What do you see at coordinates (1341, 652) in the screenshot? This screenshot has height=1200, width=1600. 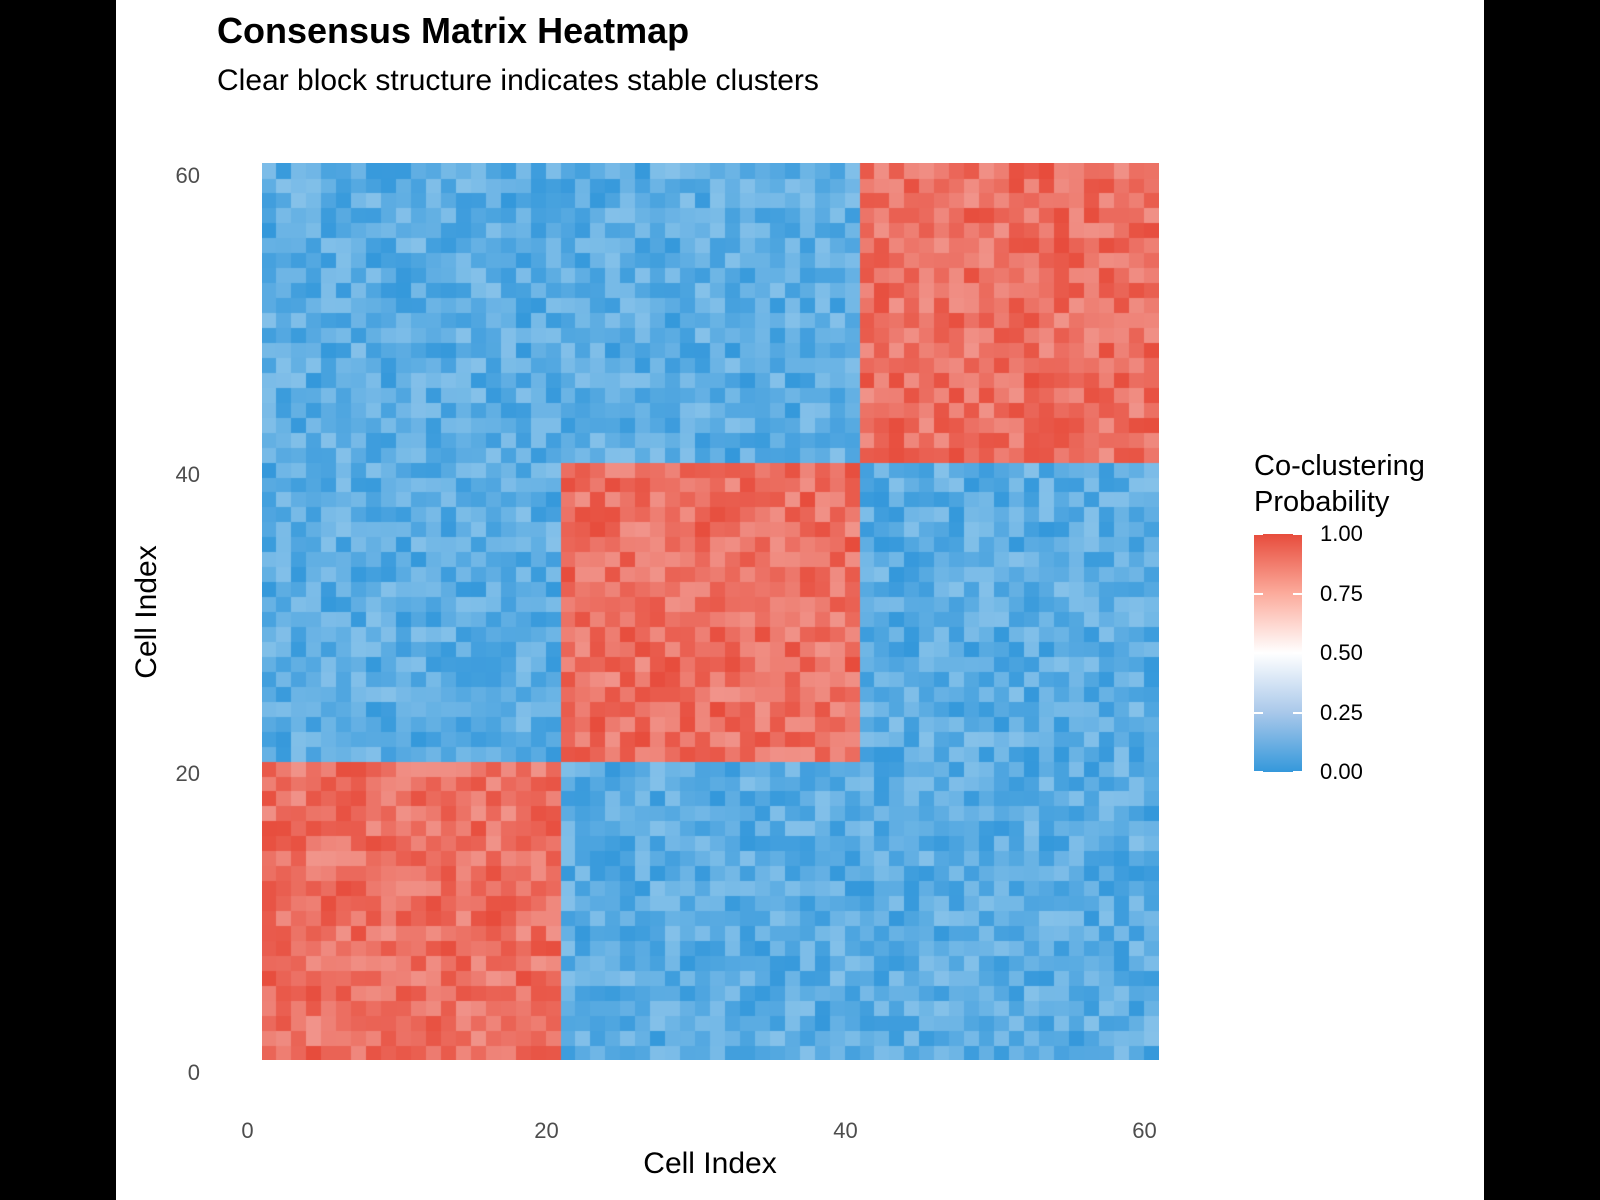 I see `legend-tick-label: 0.50` at bounding box center [1341, 652].